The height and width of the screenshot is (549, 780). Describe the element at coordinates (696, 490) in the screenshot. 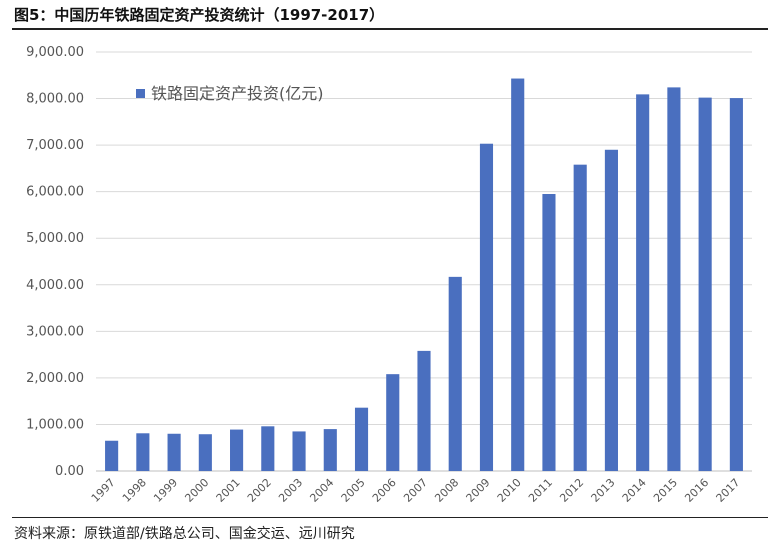

I see `x-tick-label: 2016` at that location.